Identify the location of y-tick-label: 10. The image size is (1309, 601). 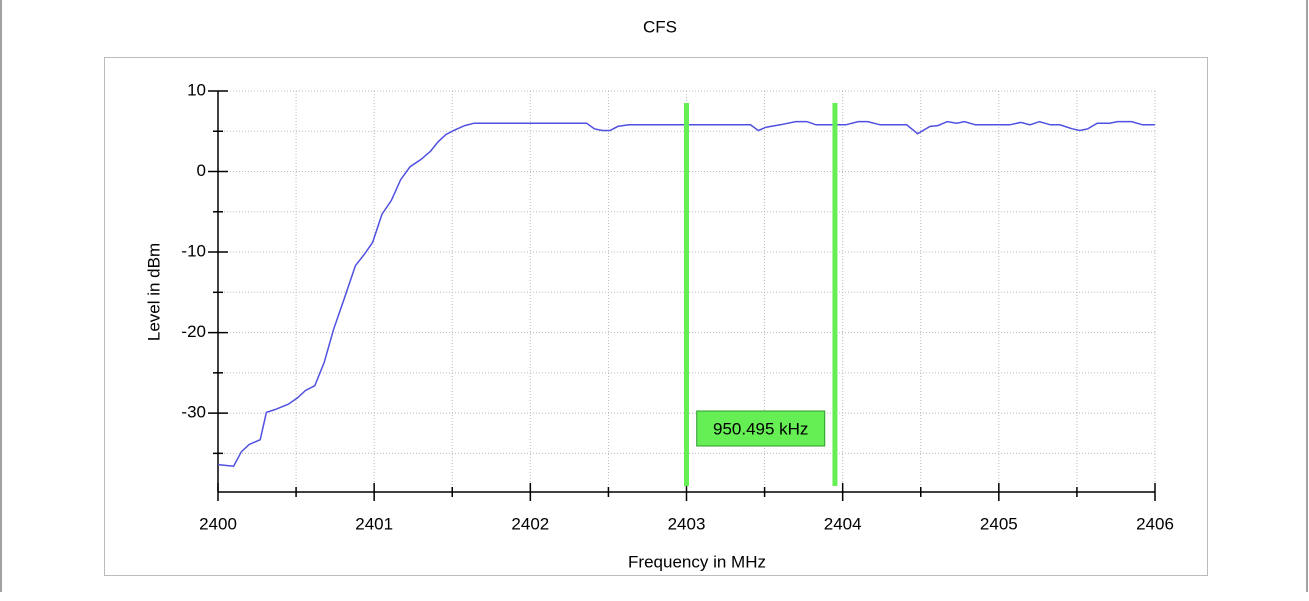
(196, 89).